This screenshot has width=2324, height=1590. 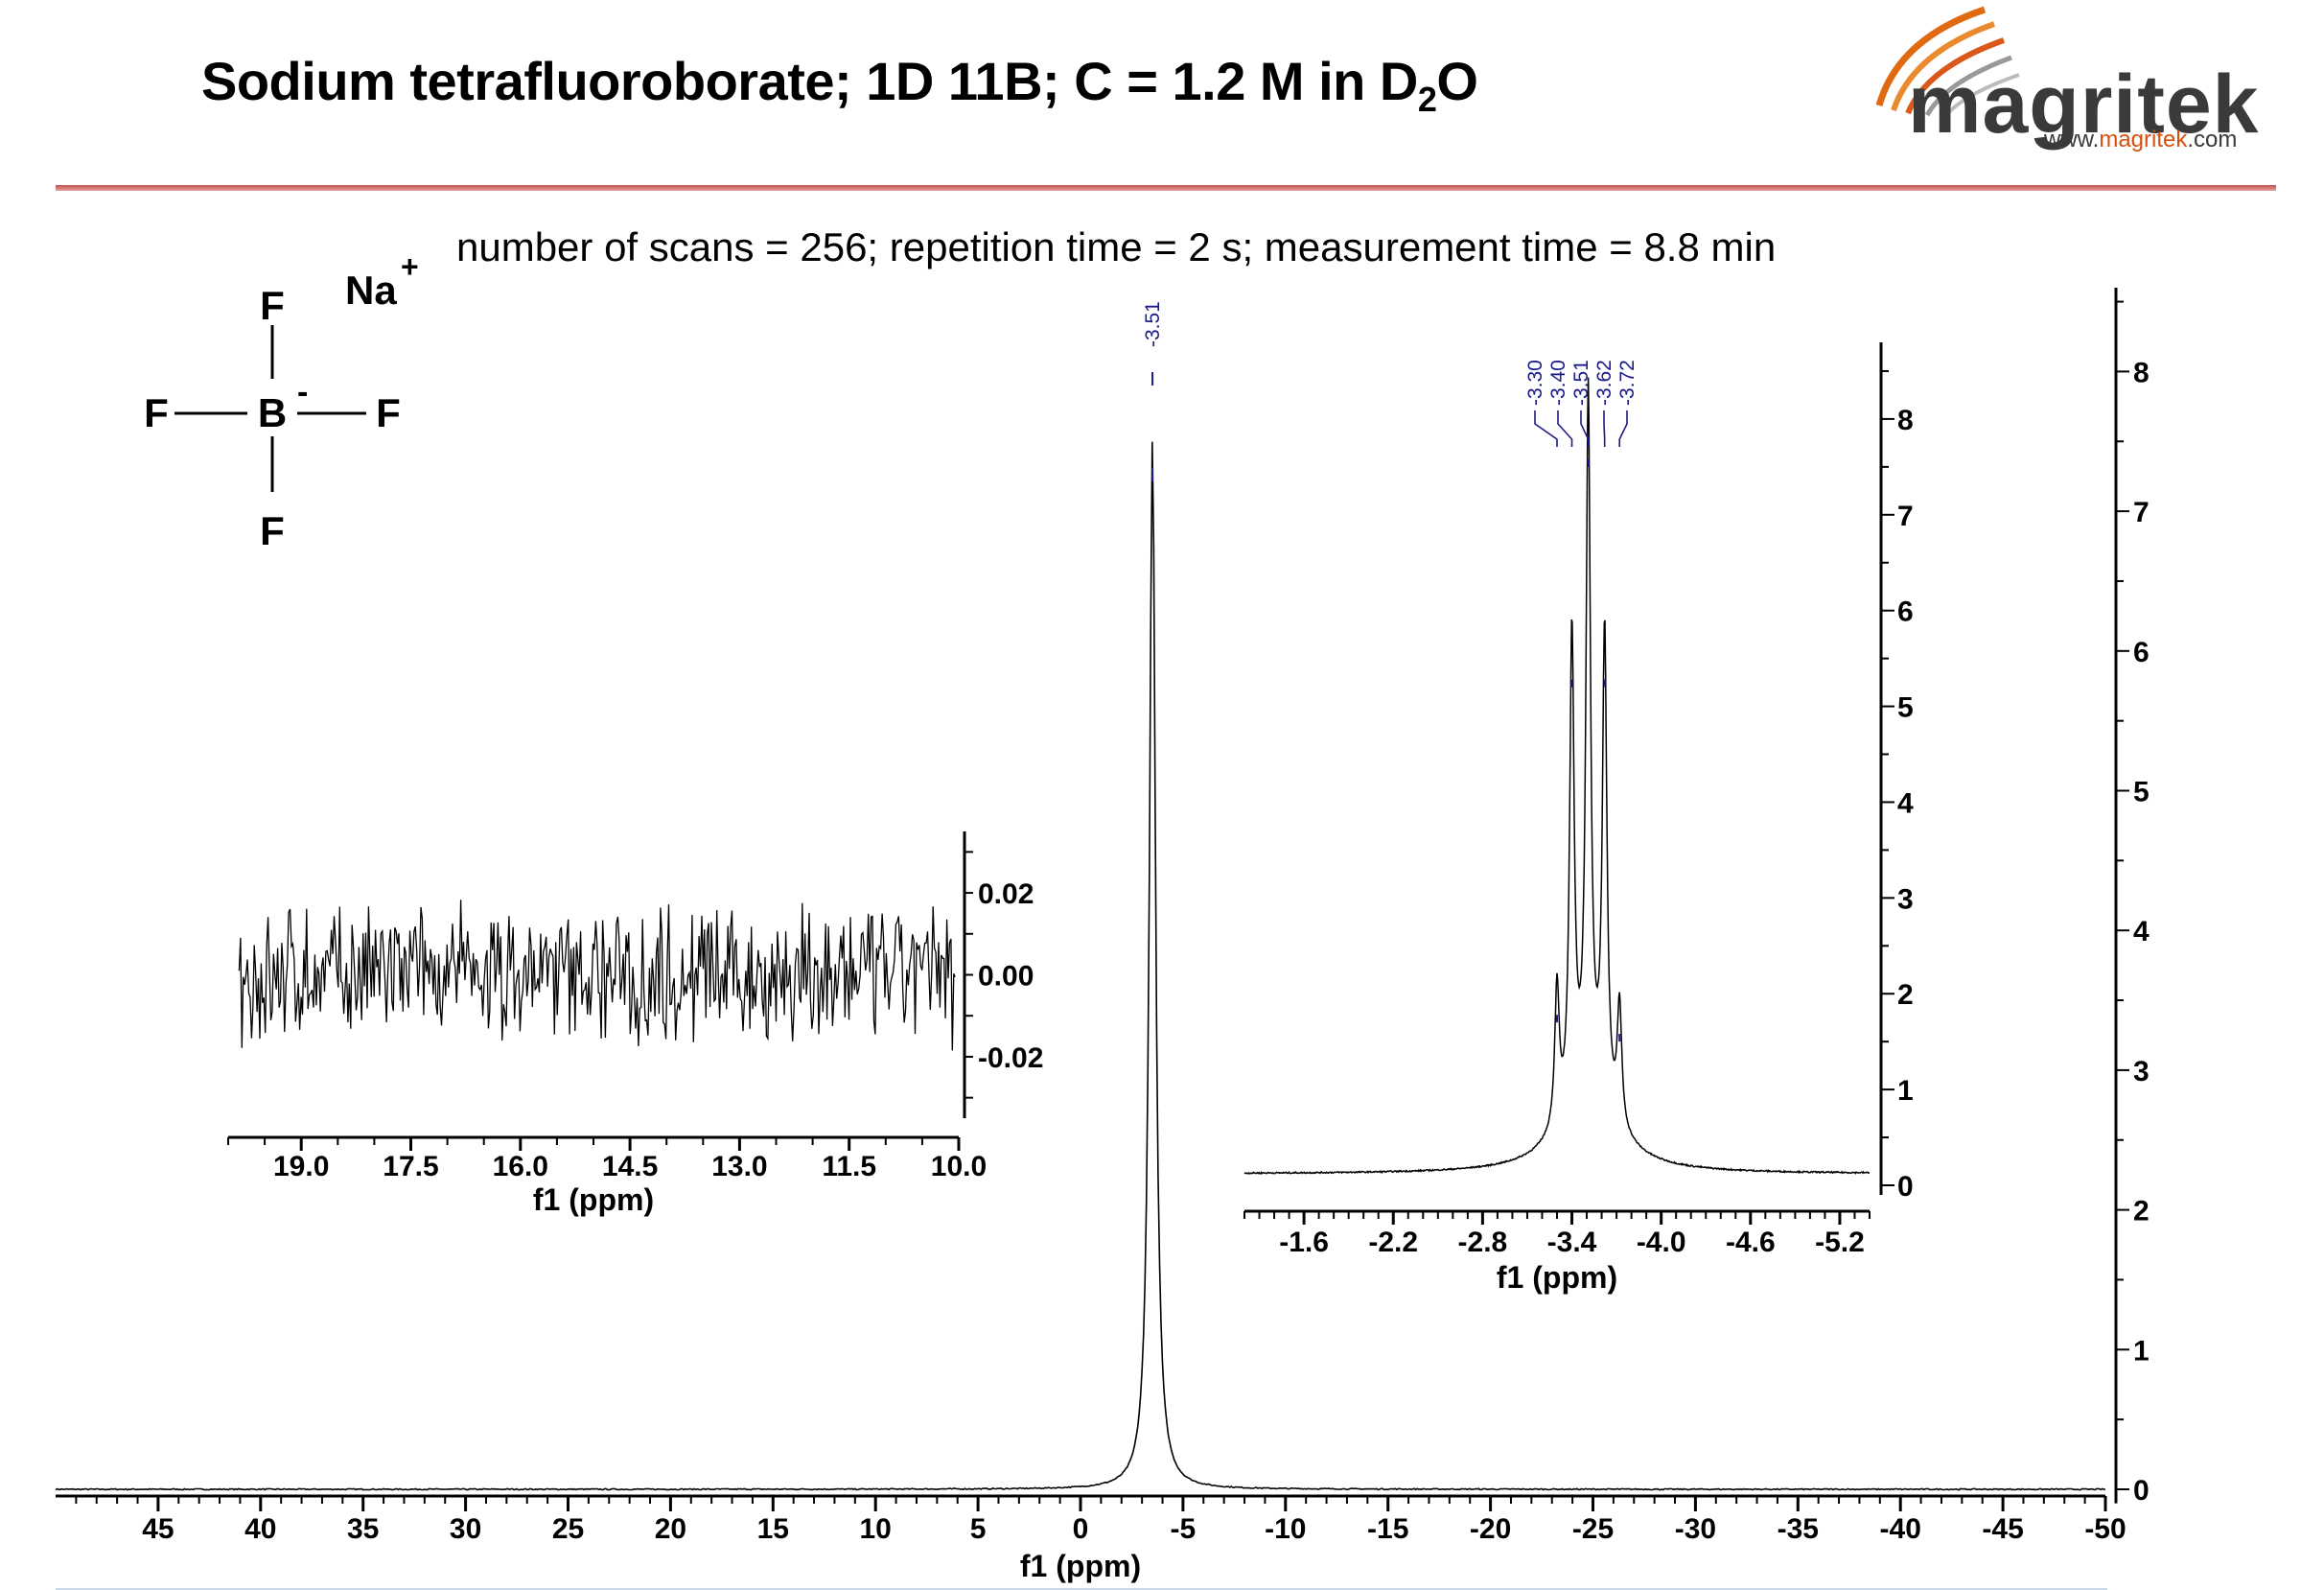 I want to click on zoom-y-tick-label: 8, so click(x=1905, y=420).